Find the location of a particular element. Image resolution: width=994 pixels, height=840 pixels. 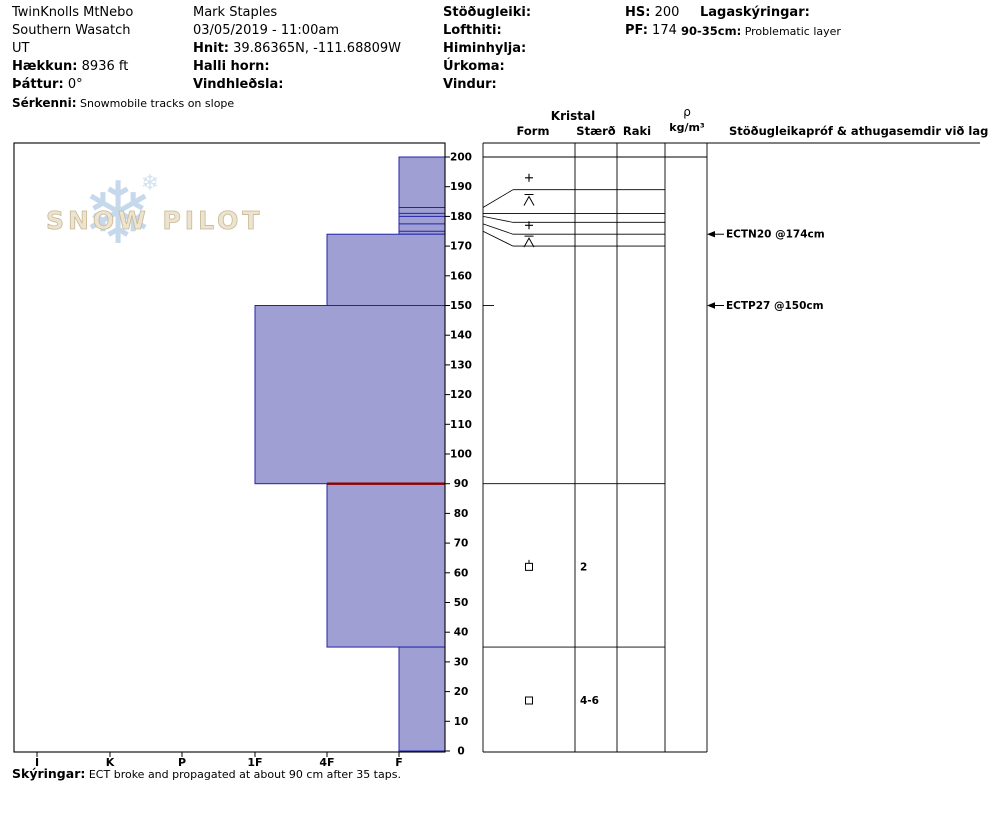

precip-line: Úrkoma: is located at coordinates (487, 67).